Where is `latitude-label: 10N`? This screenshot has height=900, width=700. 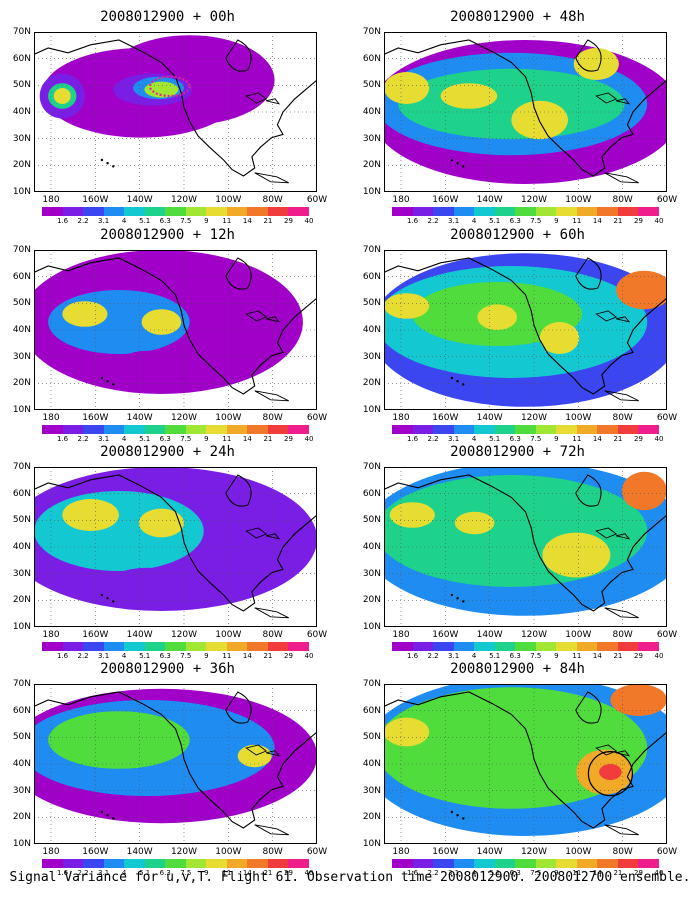 latitude-label: 10N is located at coordinates (21, 410).